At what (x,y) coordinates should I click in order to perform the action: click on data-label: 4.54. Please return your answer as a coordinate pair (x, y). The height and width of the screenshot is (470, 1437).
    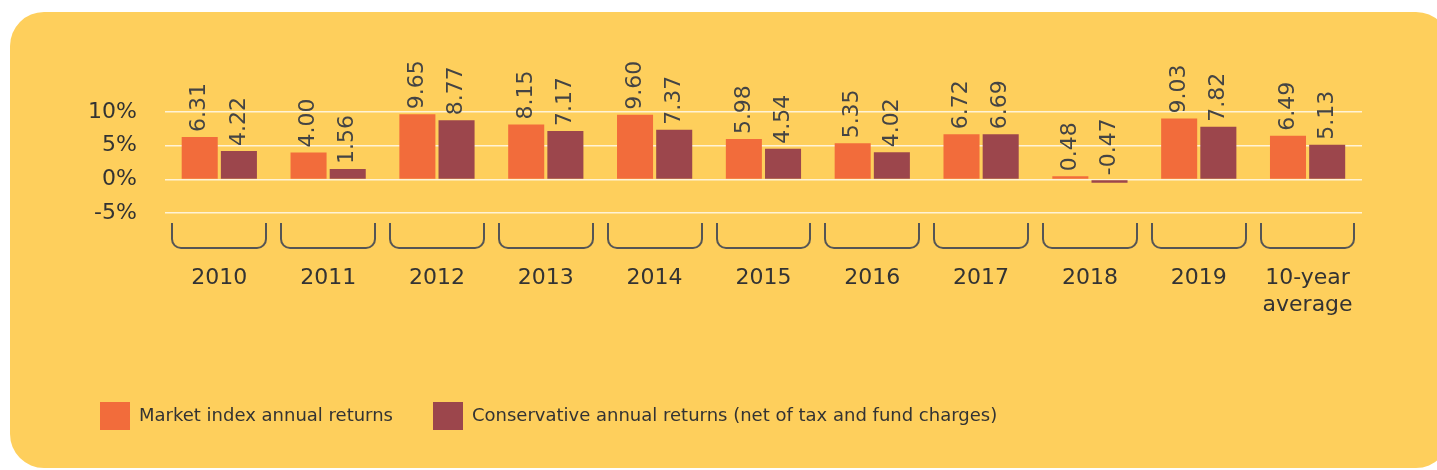
    Looking at the image, I should click on (781, 119).